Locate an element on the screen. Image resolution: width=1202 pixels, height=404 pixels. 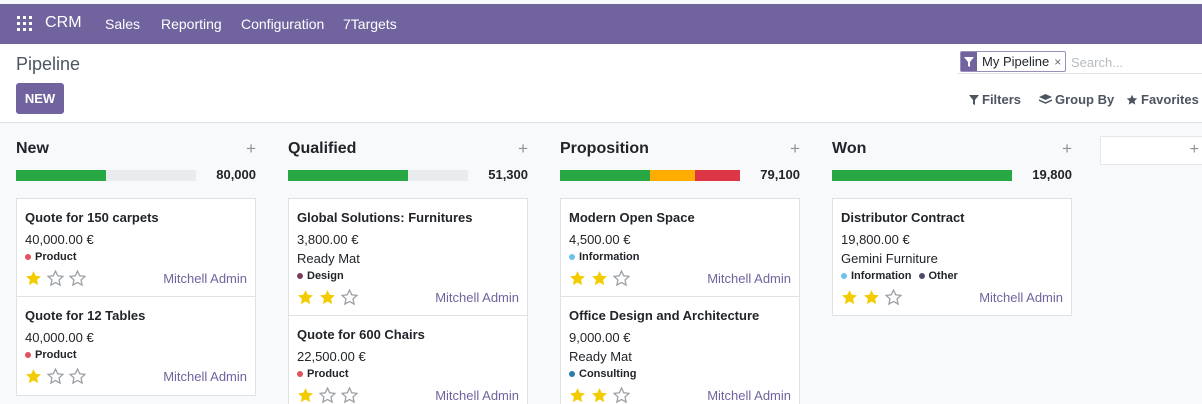
card-amount: 22,500.00 € is located at coordinates (331, 356).